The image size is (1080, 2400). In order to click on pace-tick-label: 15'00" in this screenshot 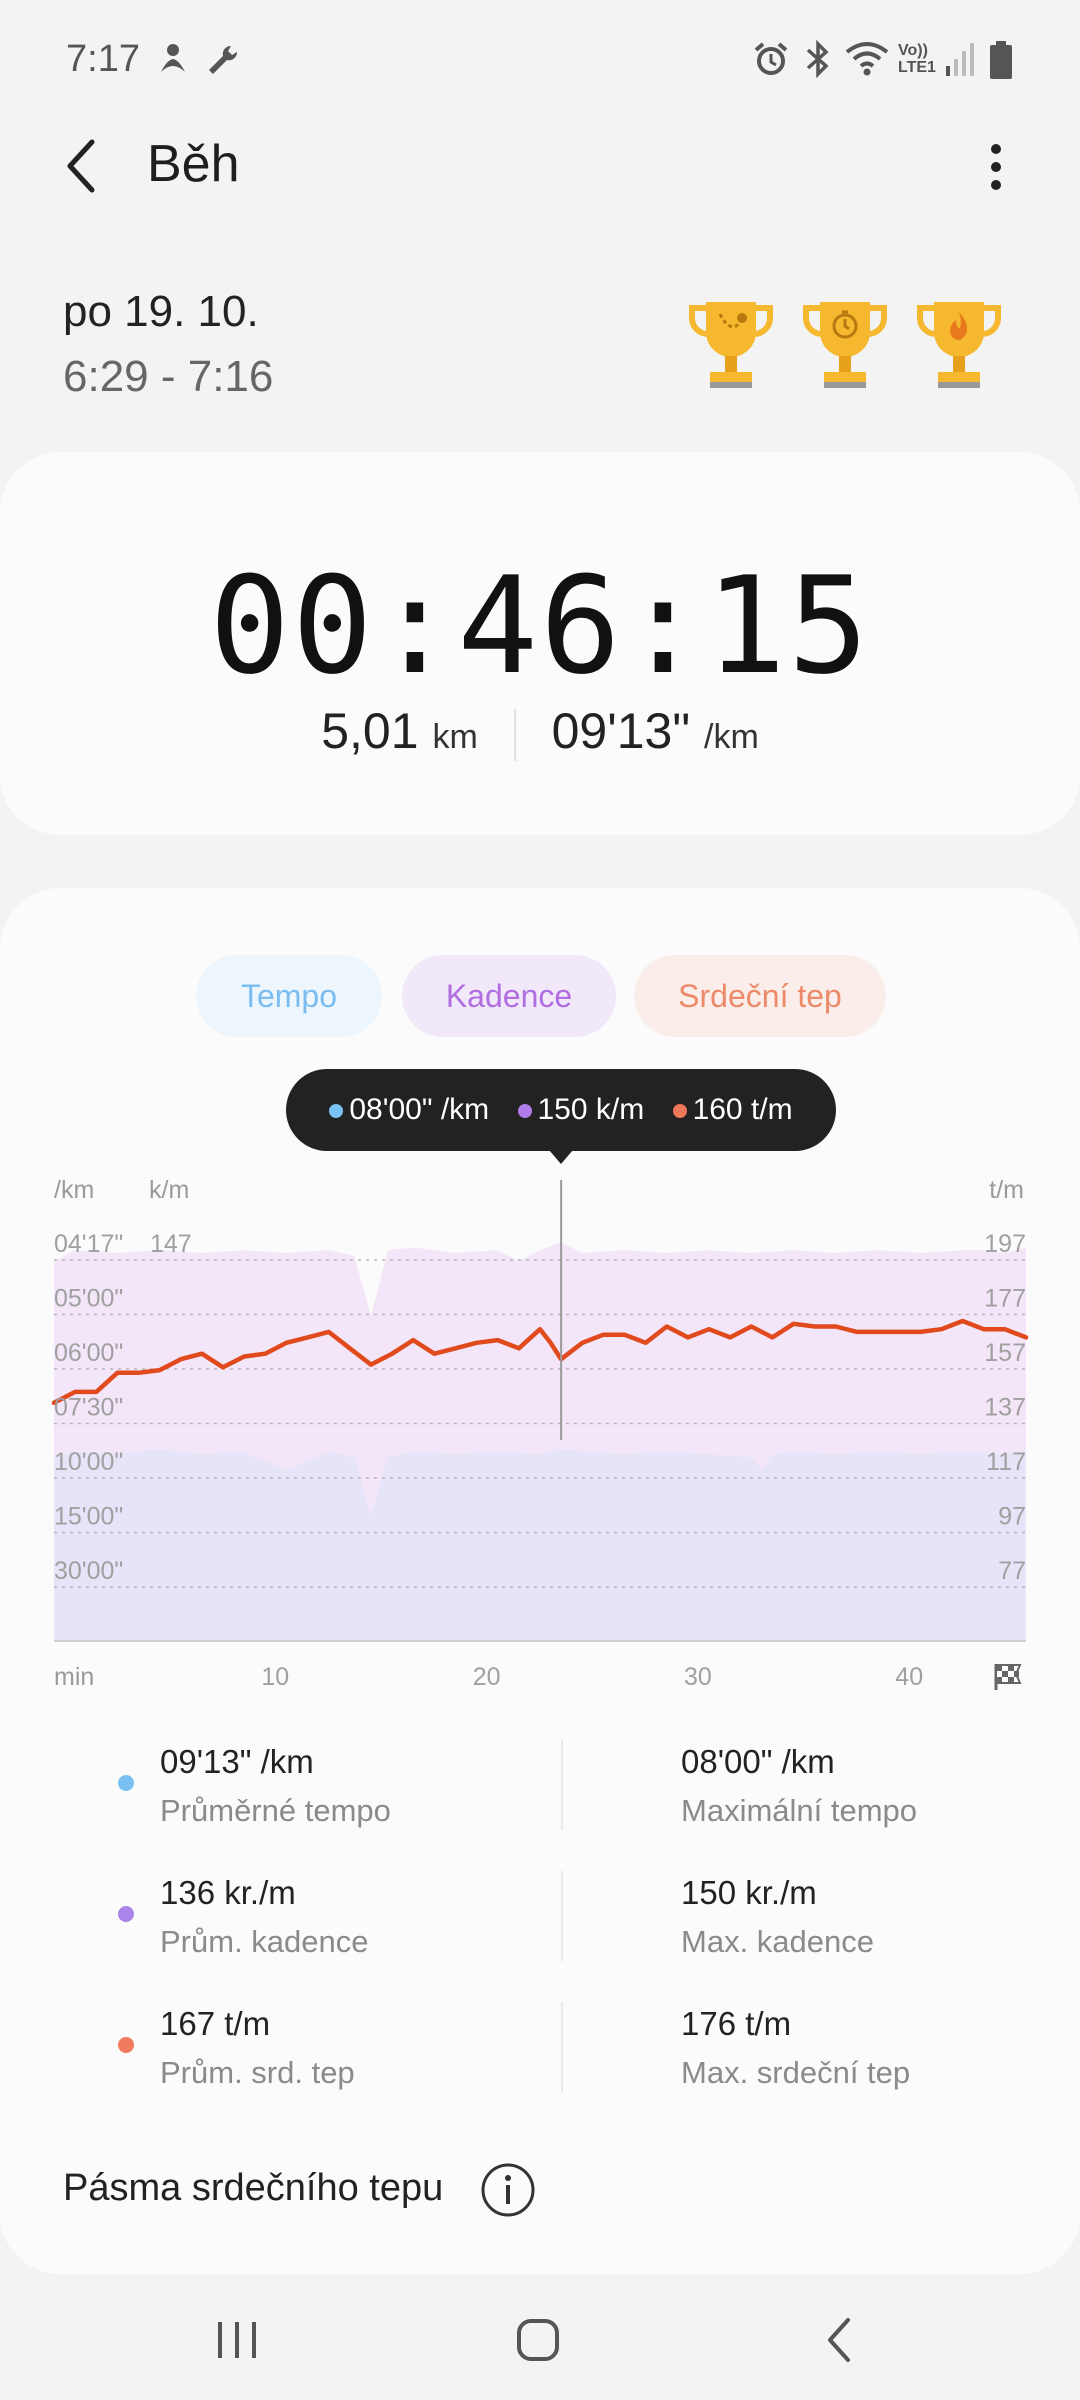, I will do `click(88, 1517)`.